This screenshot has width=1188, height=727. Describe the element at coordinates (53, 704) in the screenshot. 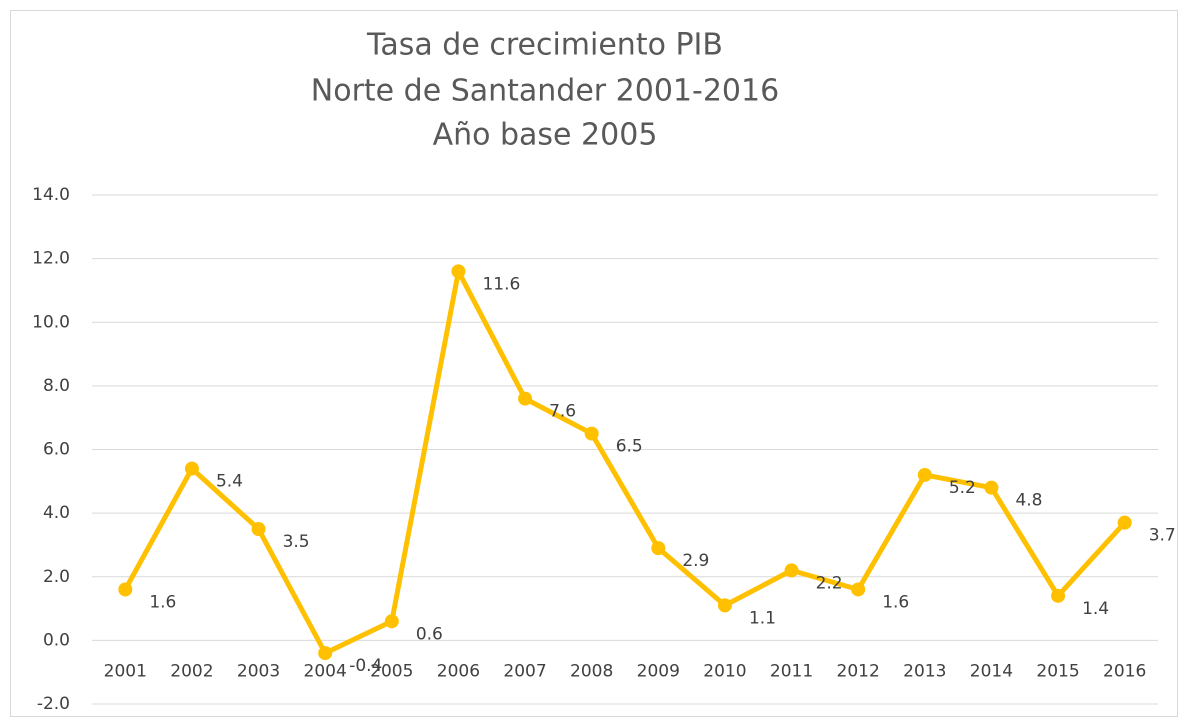

I see `y-tick-label: -2.0` at that location.